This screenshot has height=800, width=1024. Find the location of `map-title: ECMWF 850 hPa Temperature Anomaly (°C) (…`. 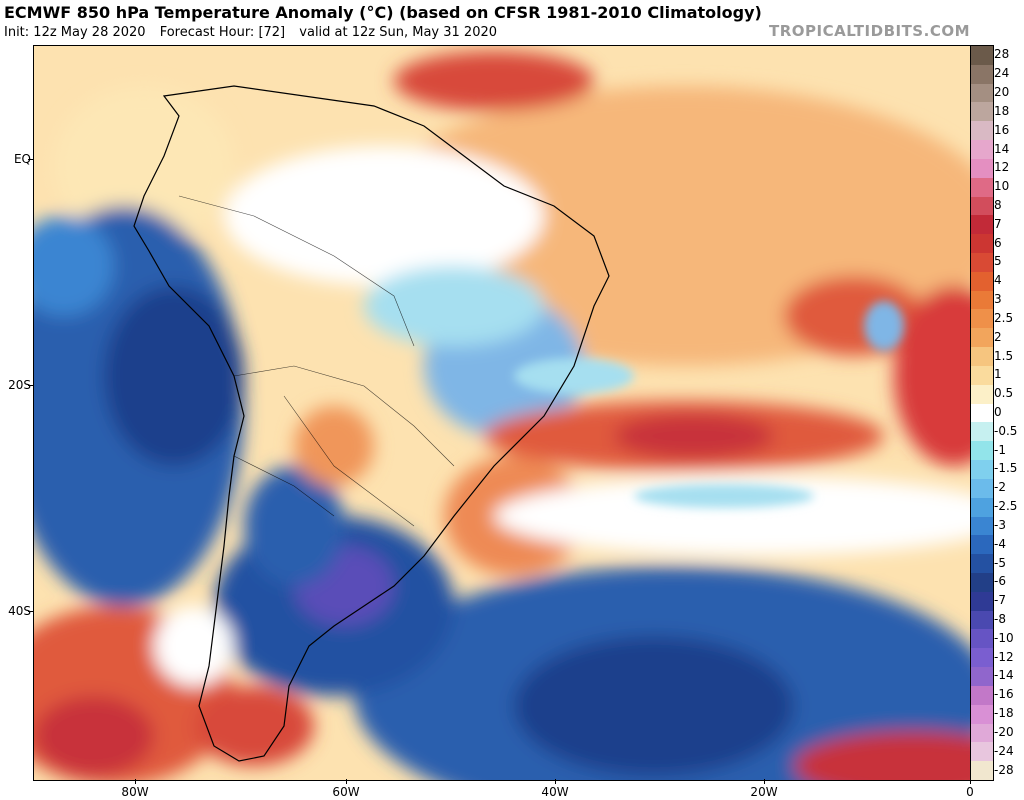

map-title: ECMWF 850 hPa Temperature Anomaly (°C) (… is located at coordinates (383, 12).